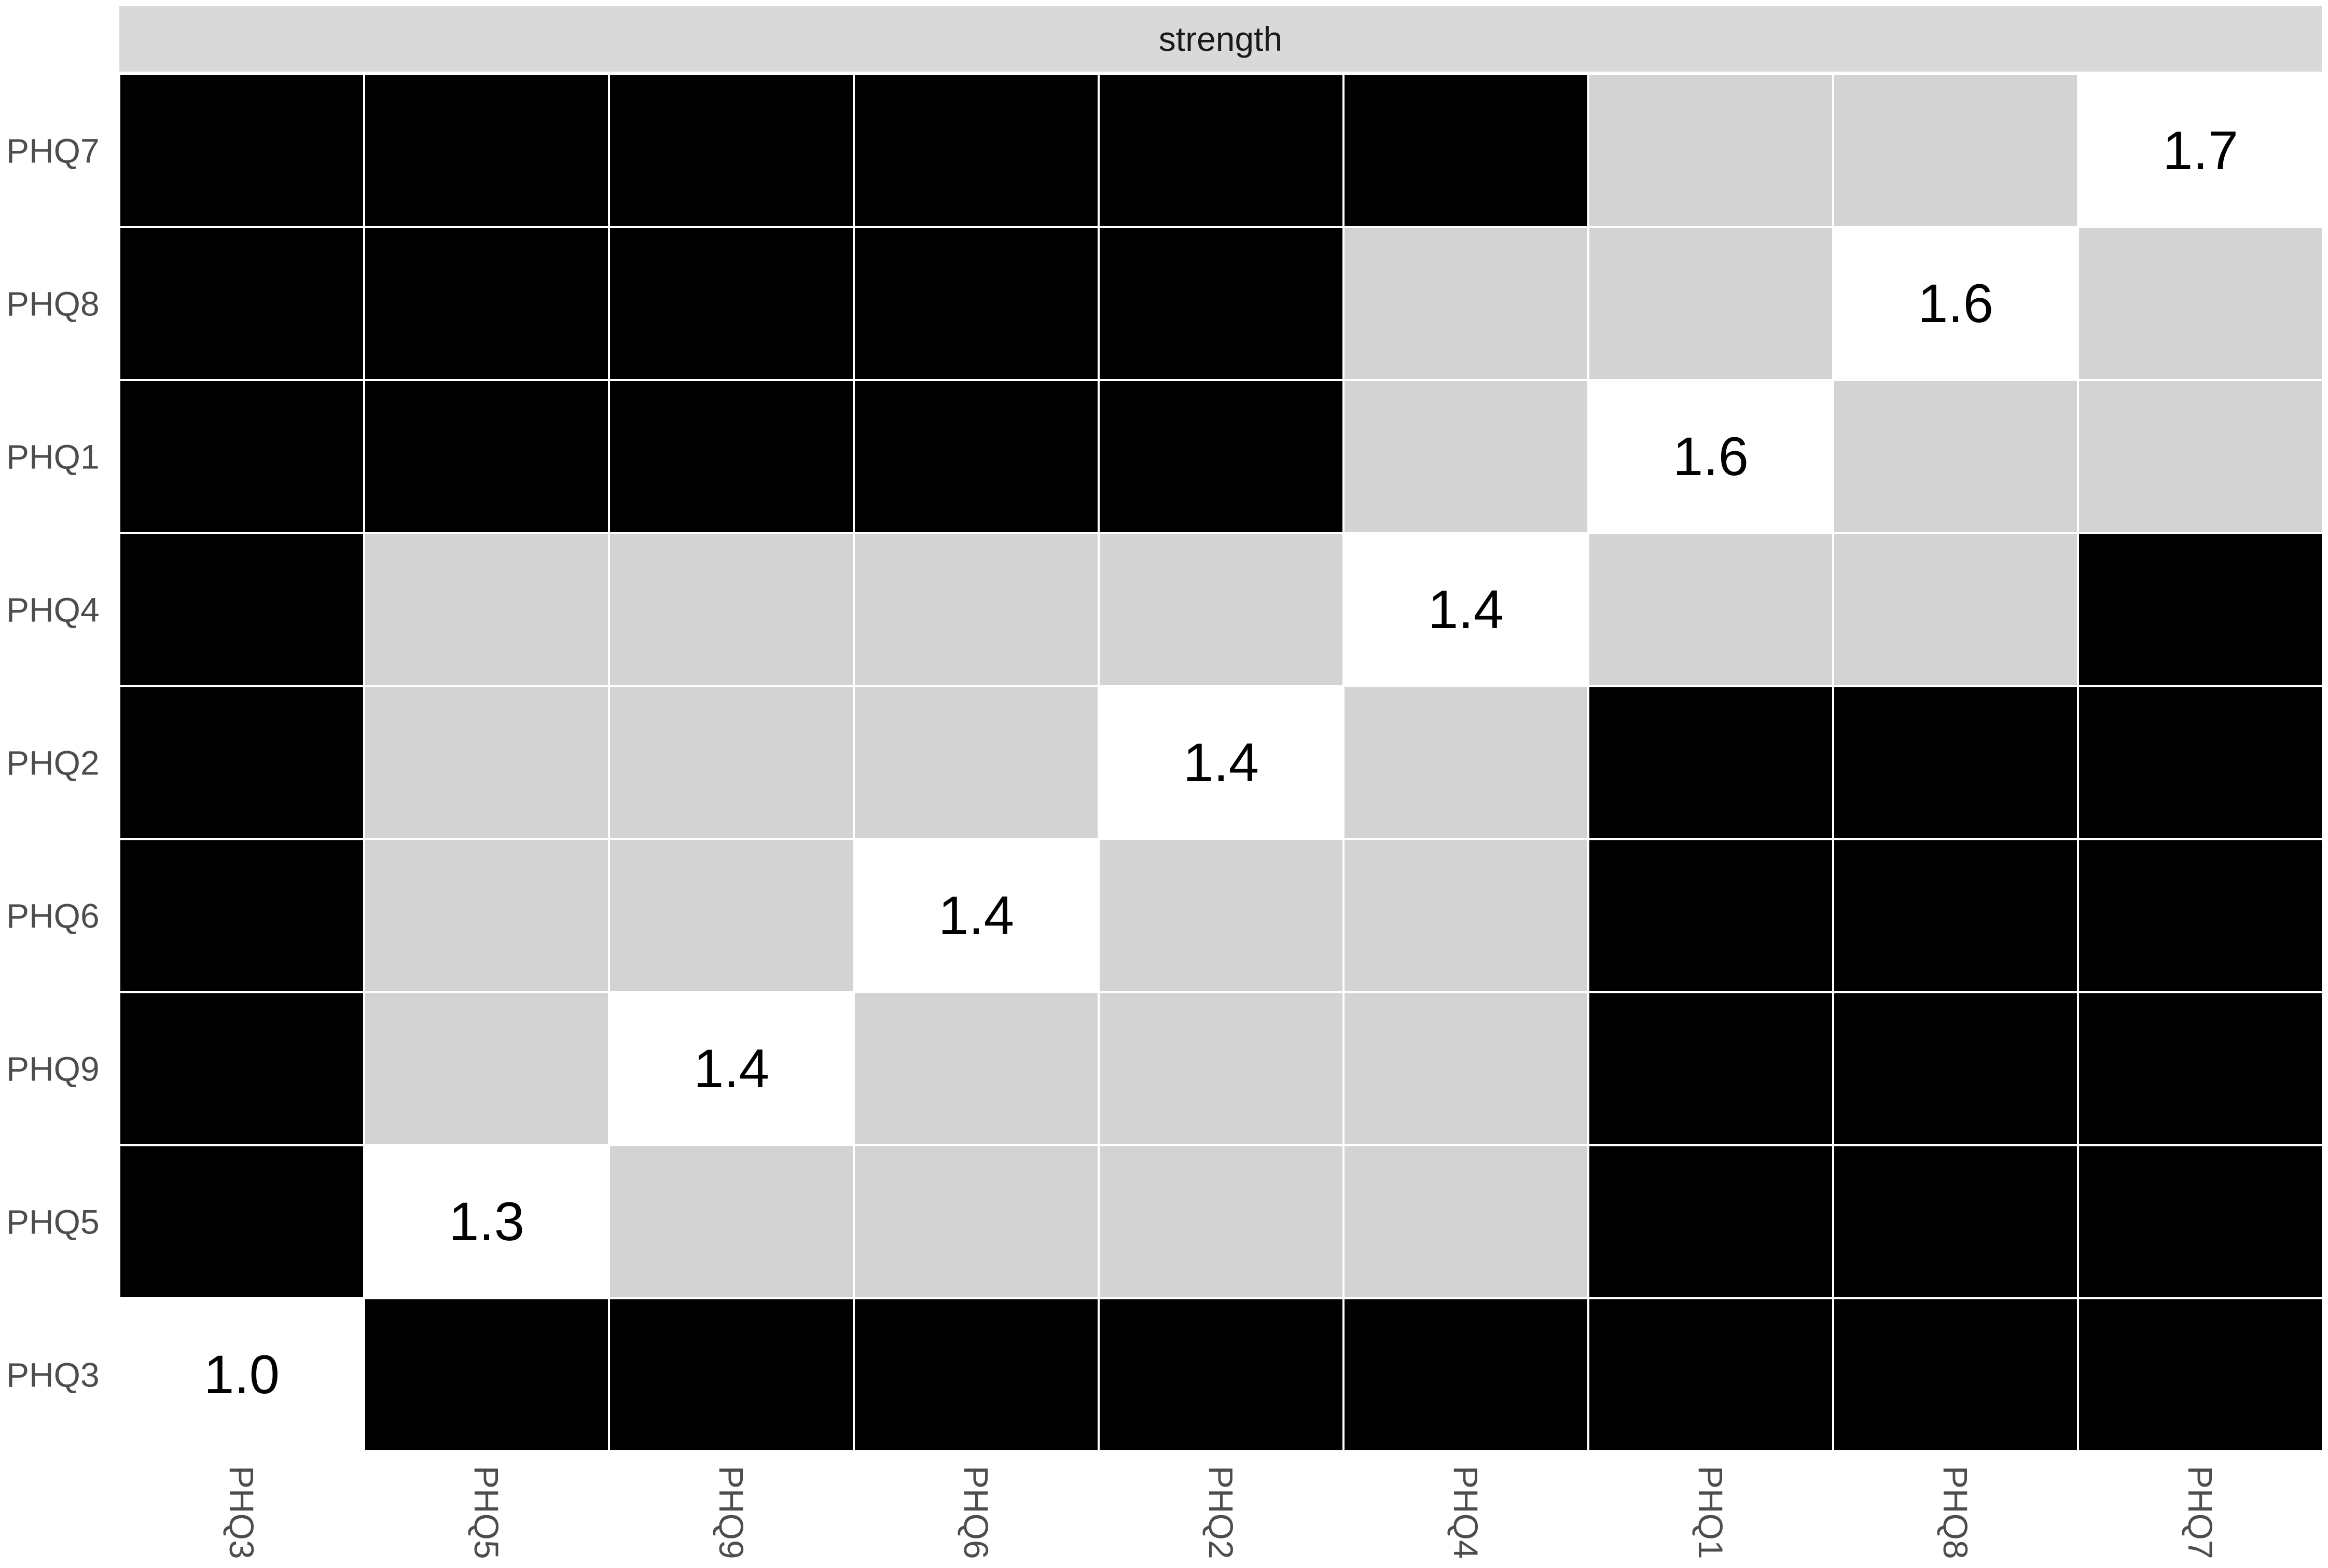 Image resolution: width=2328 pixels, height=1568 pixels. What do you see at coordinates (486, 303) in the screenshot?
I see `heatmap-cell-phq8-phq5` at bounding box center [486, 303].